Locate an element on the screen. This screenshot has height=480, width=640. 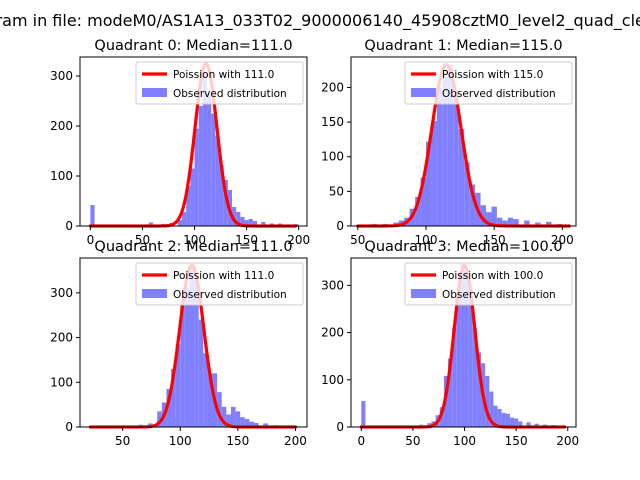
legend-fit-label: Poission with 115.0 is located at coordinates (492, 75).